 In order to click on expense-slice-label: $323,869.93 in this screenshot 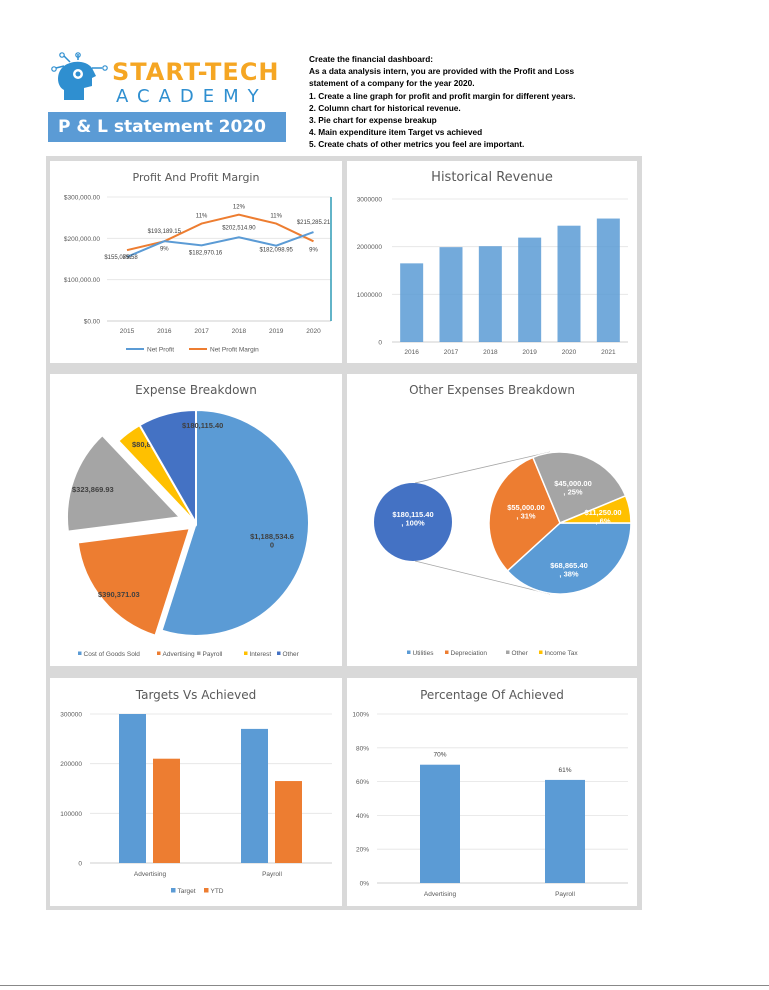, I will do `click(93, 489)`.